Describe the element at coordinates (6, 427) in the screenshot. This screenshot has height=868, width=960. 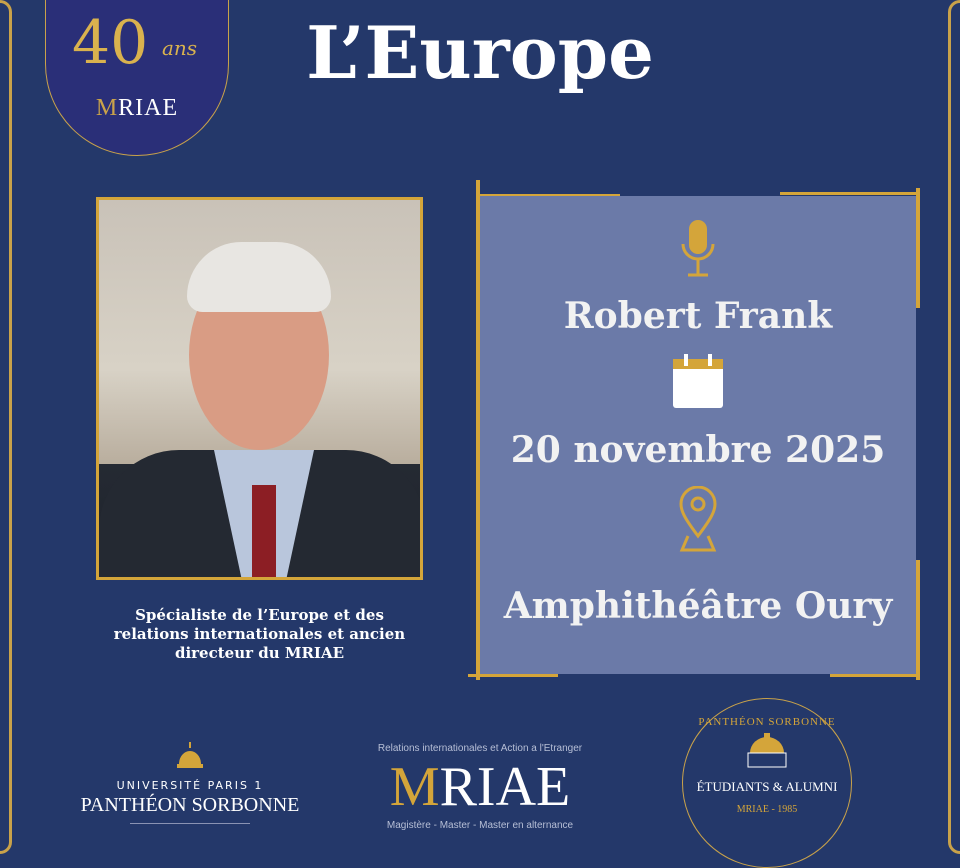
I see `left-frame-edge` at that location.